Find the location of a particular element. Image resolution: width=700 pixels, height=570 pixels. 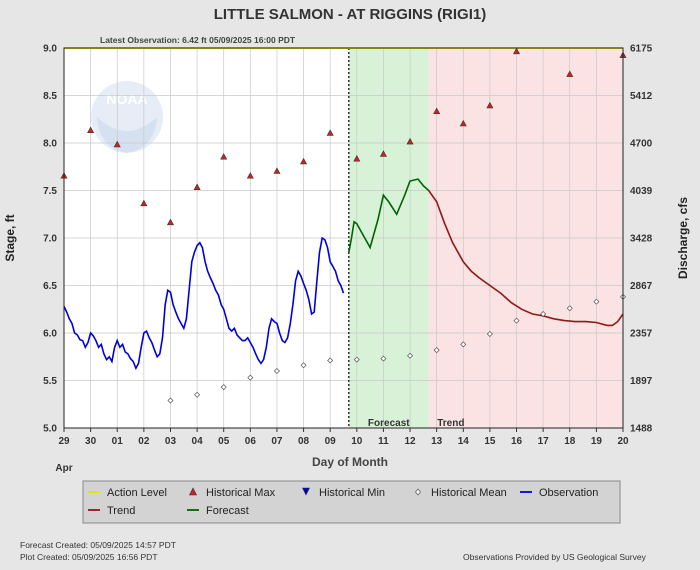

x-tick-label: 29 is located at coordinates (64, 441).